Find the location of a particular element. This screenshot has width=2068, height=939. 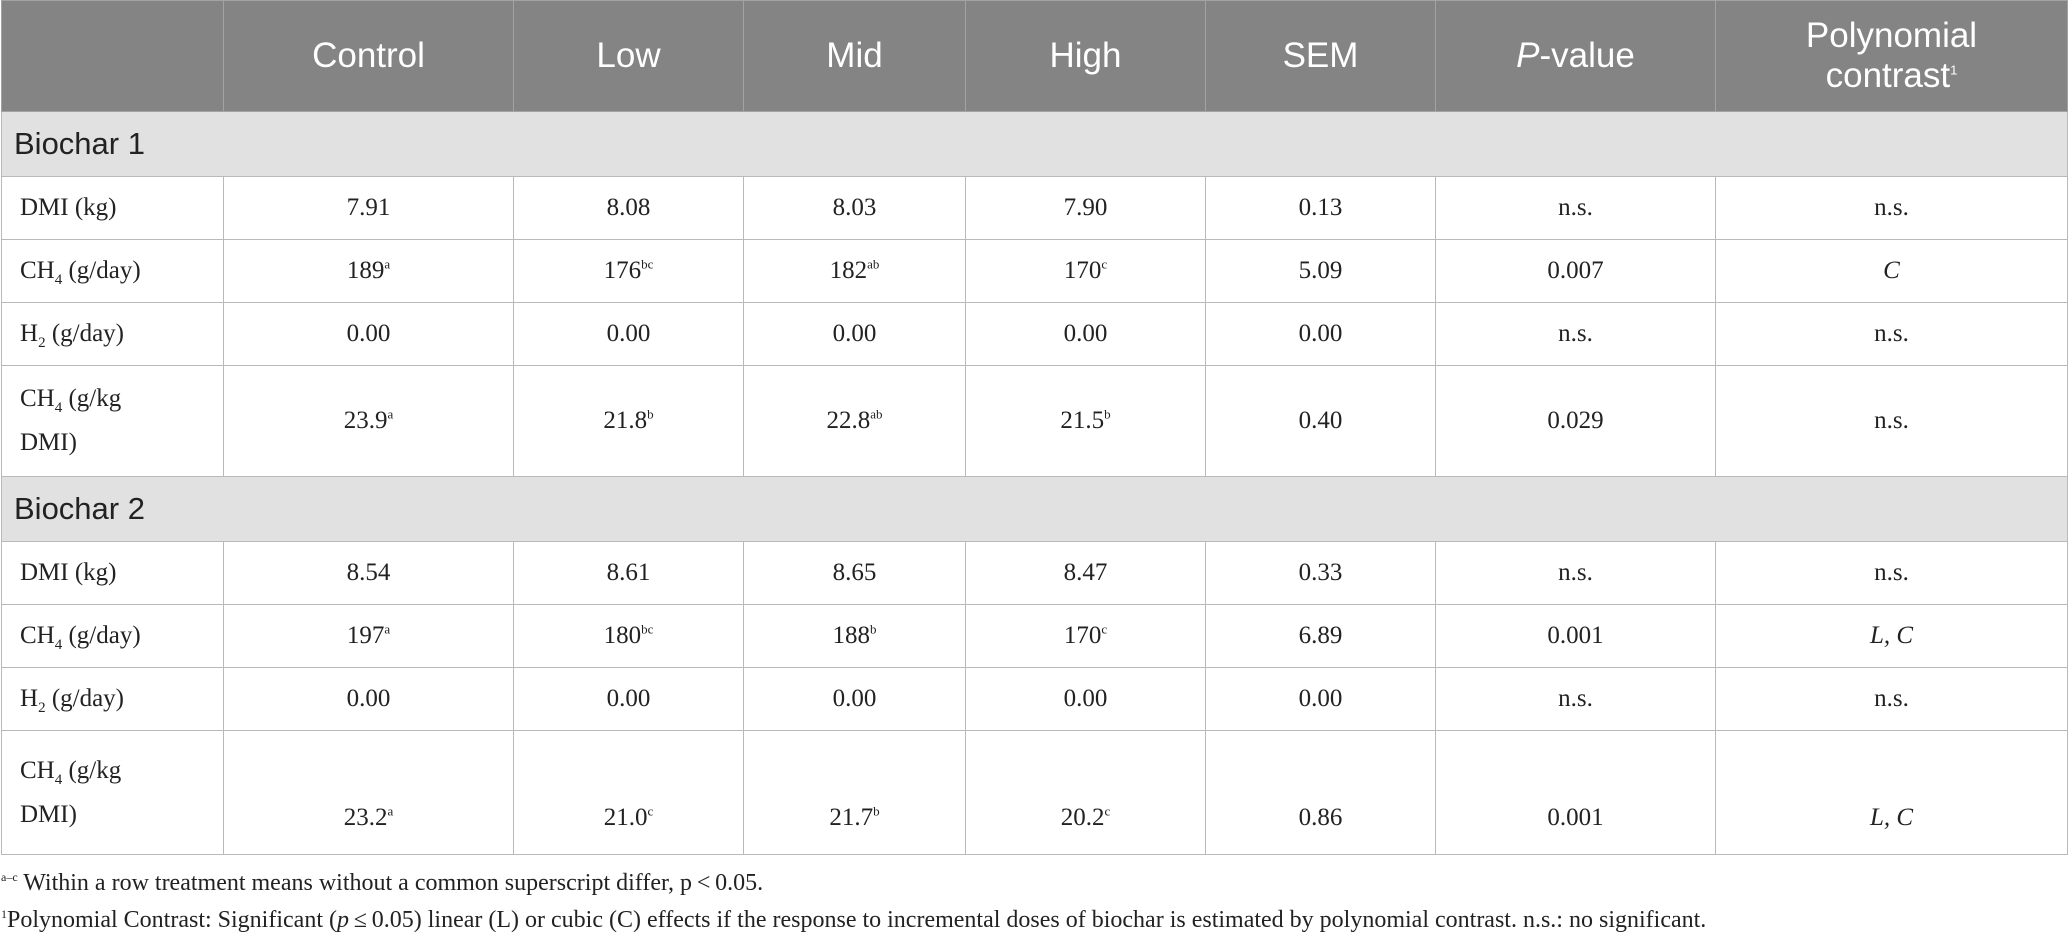

cell-low: 0.00 is located at coordinates (628, 334).